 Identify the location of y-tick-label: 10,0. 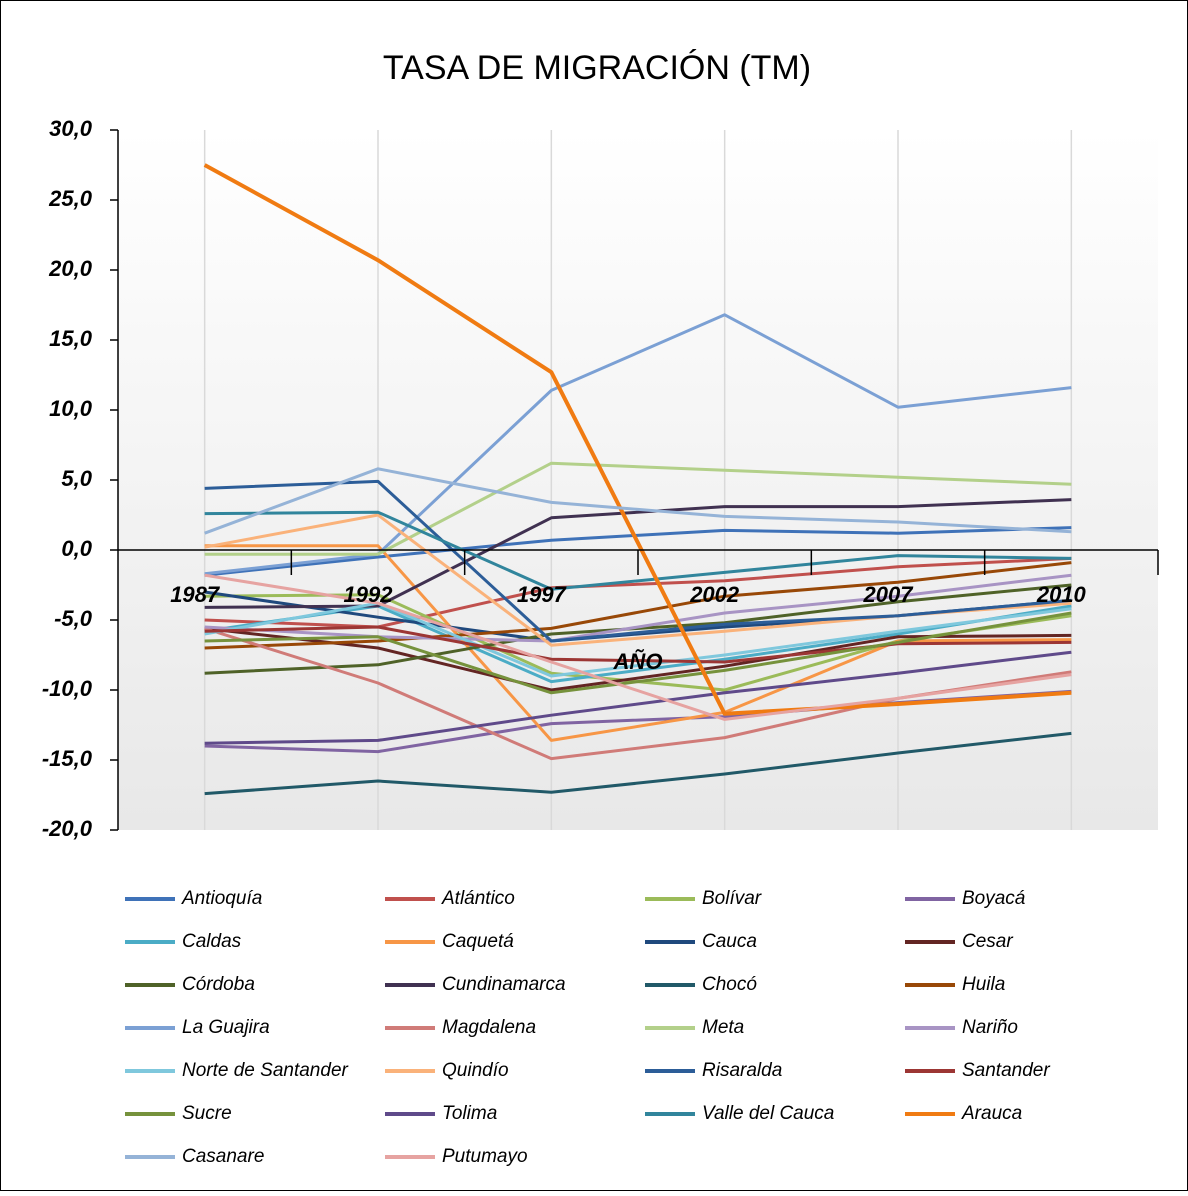
(71, 408).